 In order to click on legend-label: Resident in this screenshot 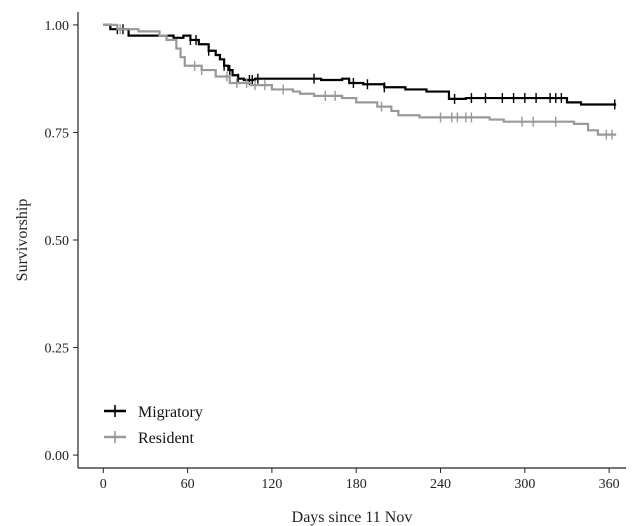, I will do `click(166, 438)`.